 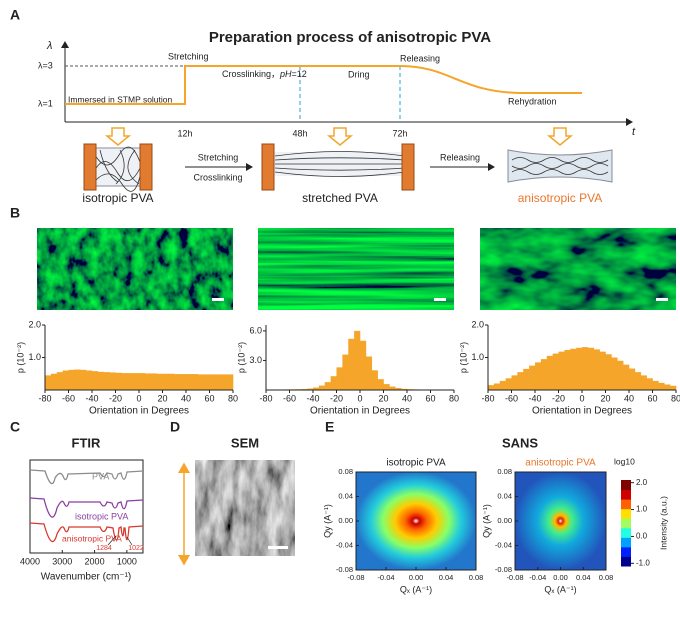 I want to click on colorbar-tick-label: 1.0, so click(x=642, y=509).